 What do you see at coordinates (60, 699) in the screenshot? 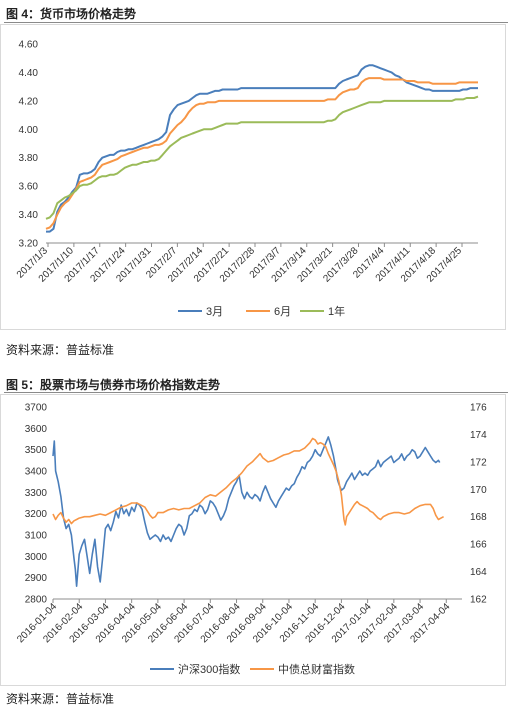
I see `figure5-source: 资料来源：普益标准` at bounding box center [60, 699].